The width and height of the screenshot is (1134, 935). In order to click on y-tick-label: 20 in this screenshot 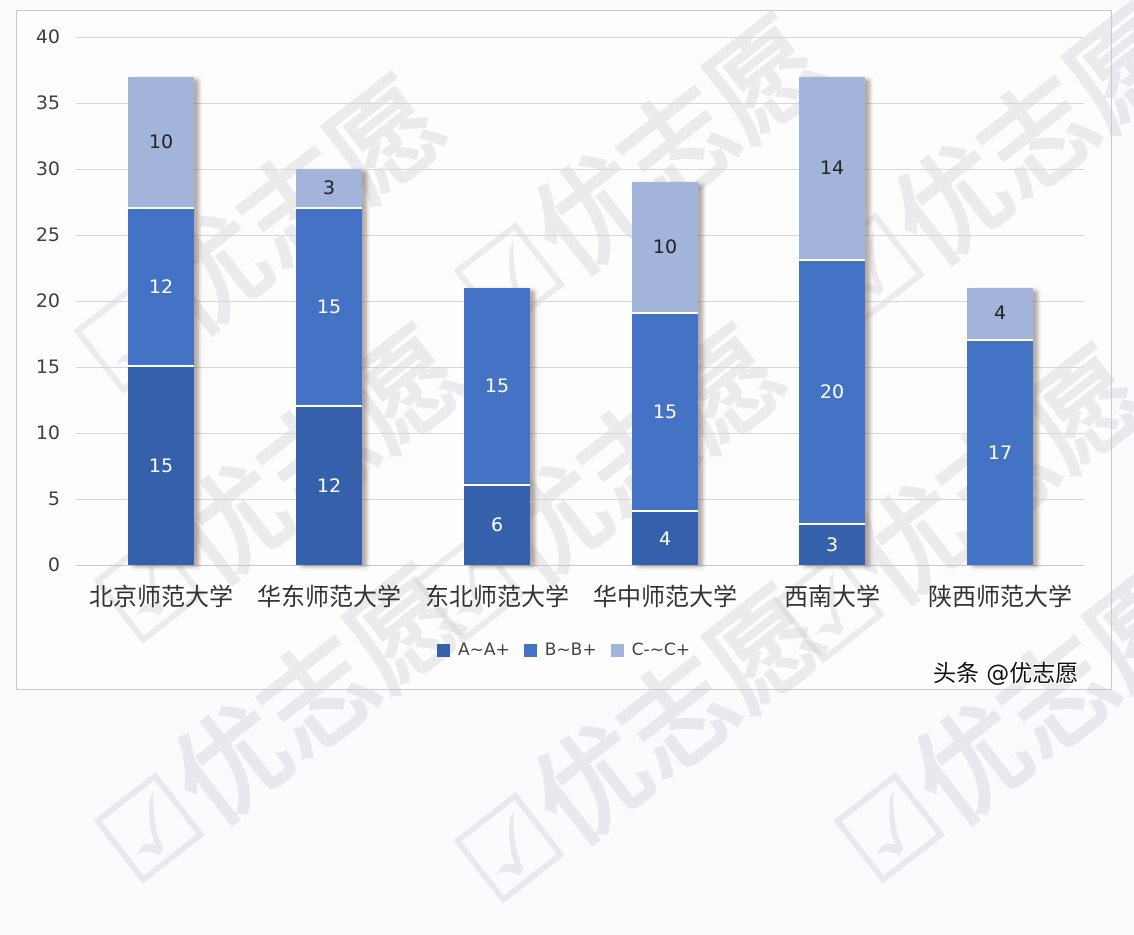, I will do `click(47, 301)`.